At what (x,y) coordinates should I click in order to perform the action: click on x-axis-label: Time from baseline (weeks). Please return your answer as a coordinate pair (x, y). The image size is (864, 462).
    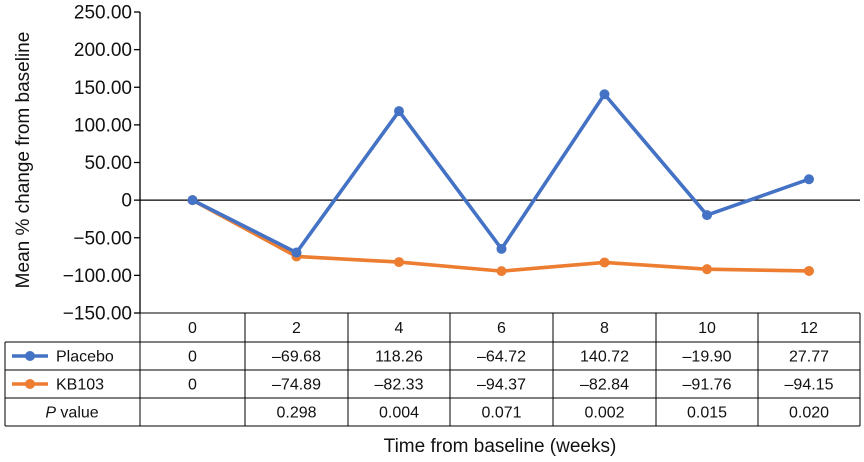
    Looking at the image, I should click on (500, 446).